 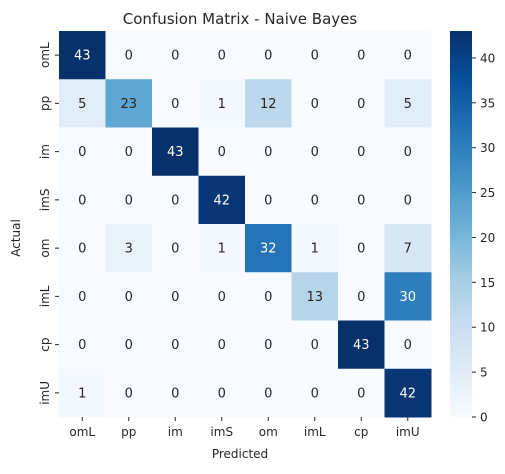 I want to click on y-tick-label: pp, so click(x=45, y=103).